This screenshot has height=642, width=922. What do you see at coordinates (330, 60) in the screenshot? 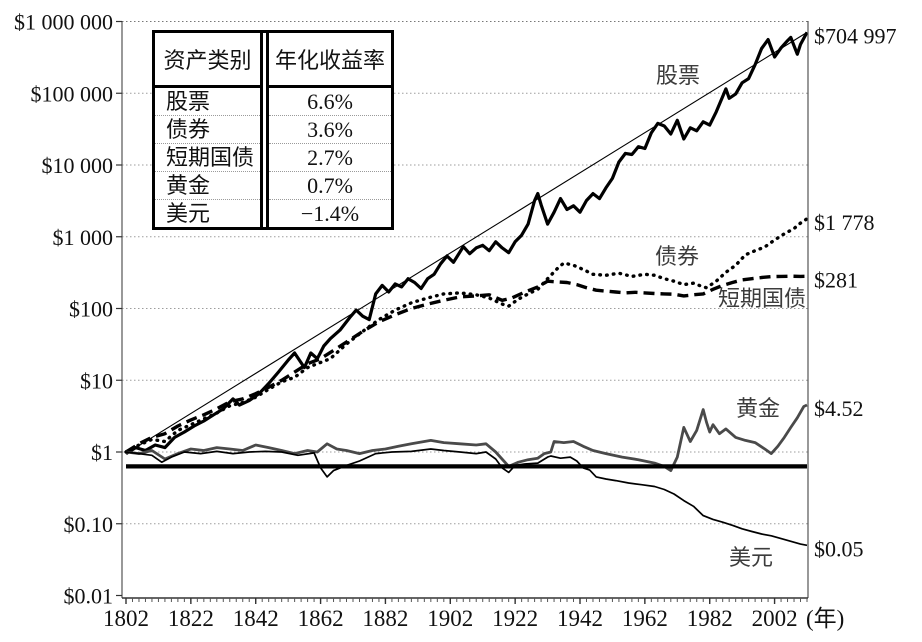
I see `legend-header-return: 年化收益率` at bounding box center [330, 60].